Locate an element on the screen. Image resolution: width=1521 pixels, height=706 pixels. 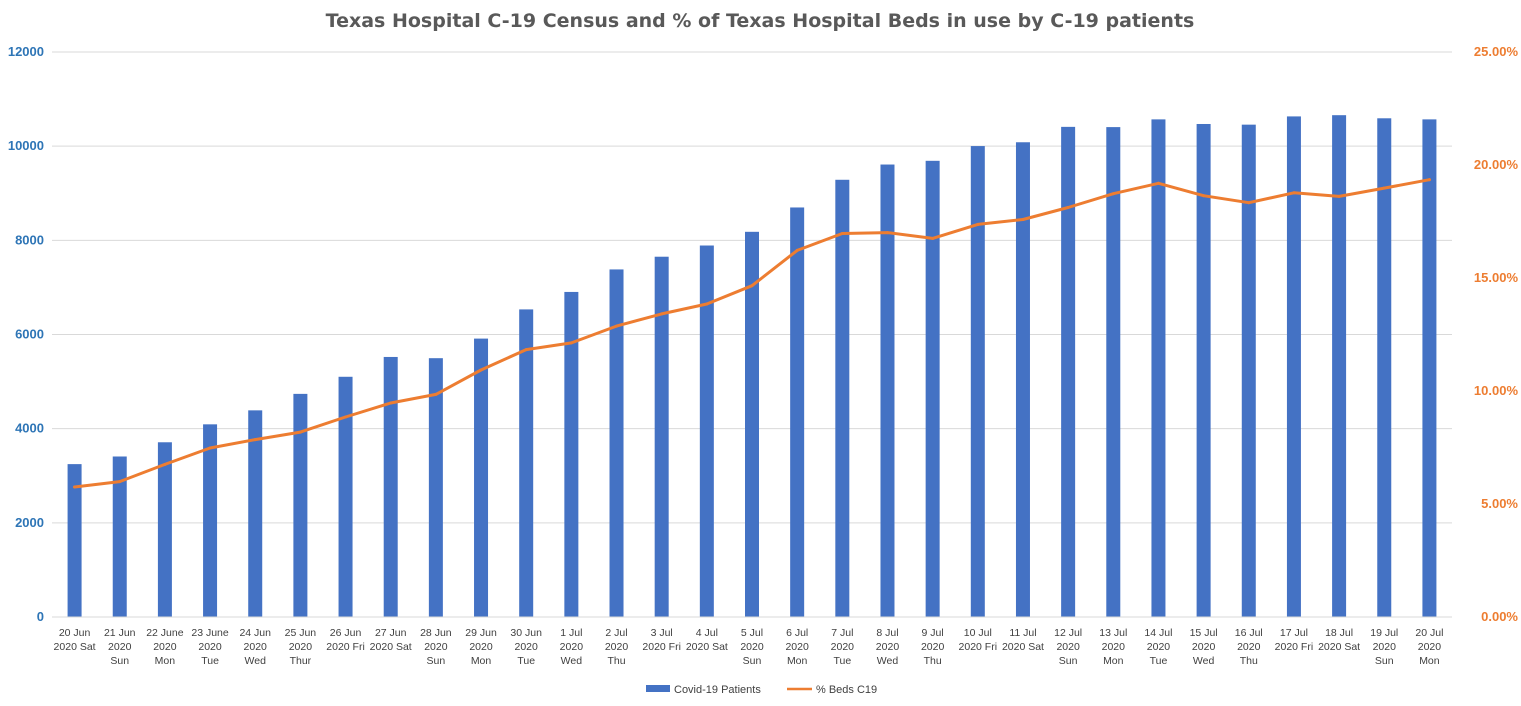
x-tick-label: 16 Jul is located at coordinates (1249, 633).